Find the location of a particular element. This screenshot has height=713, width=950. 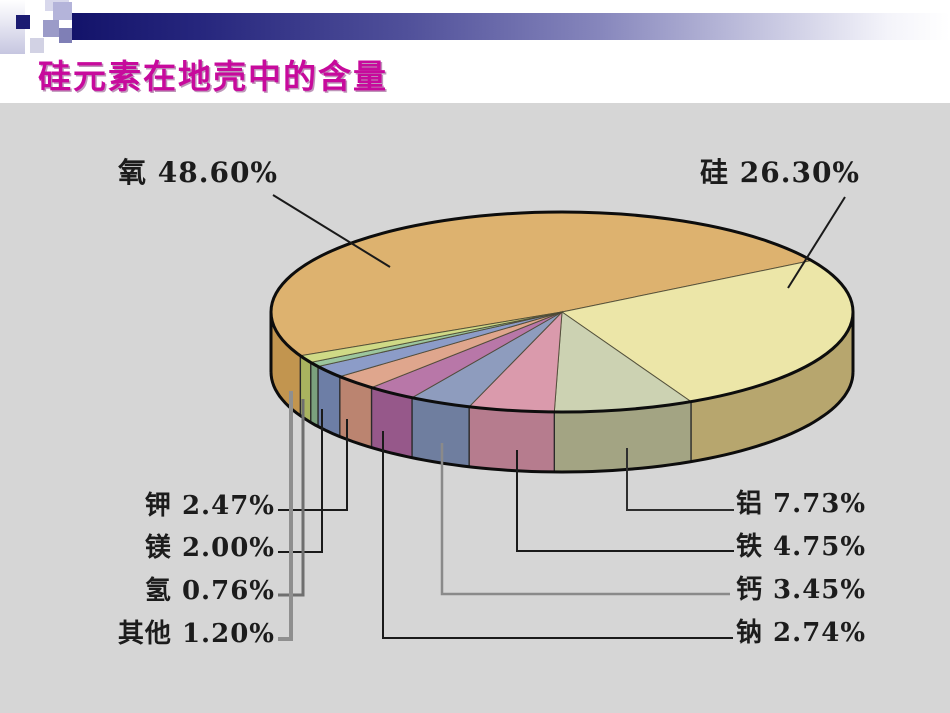

deco-square-mid-blue is located at coordinates (65, 35).